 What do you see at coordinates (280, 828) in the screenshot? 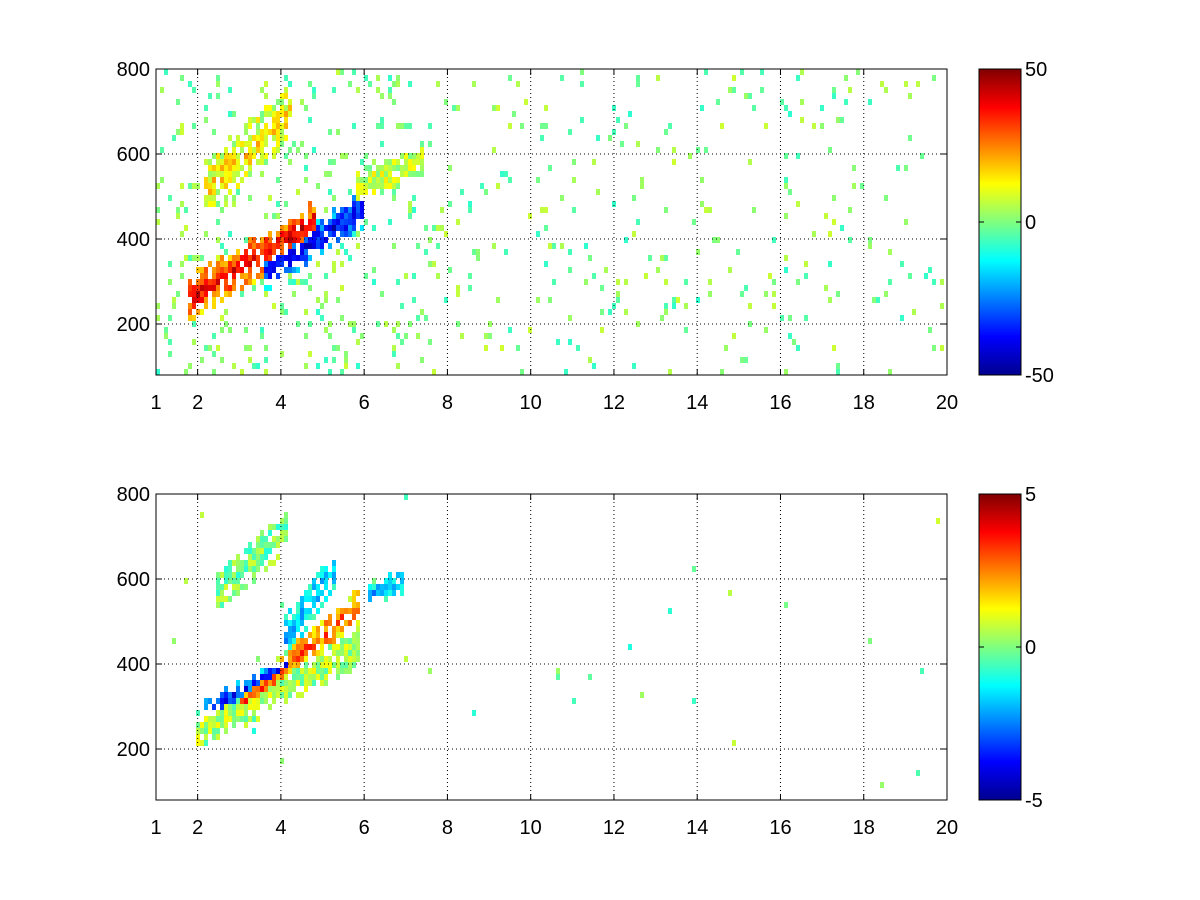
I see `x-tick-label: 4` at bounding box center [280, 828].